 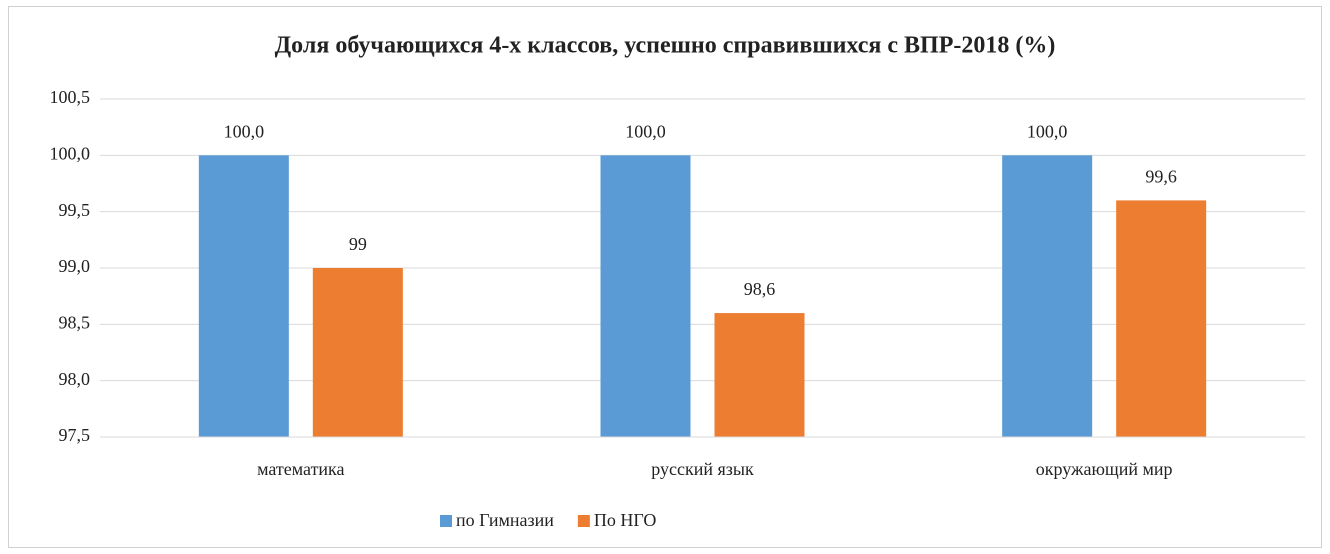 I want to click on y-tick-label: 97,5, so click(x=75, y=435).